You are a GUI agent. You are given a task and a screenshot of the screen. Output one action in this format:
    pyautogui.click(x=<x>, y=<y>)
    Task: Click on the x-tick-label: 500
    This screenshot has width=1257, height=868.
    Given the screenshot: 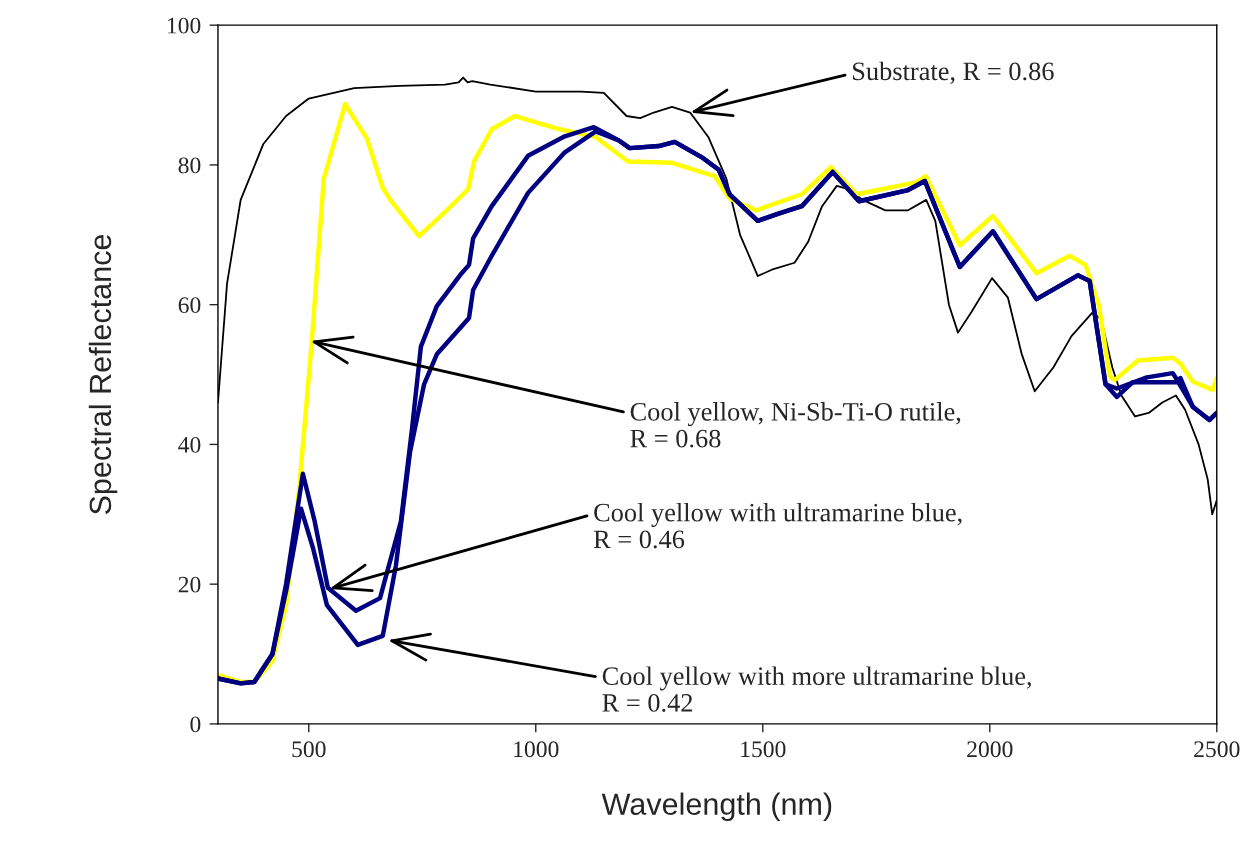 What is the action you would take?
    pyautogui.click(x=309, y=749)
    